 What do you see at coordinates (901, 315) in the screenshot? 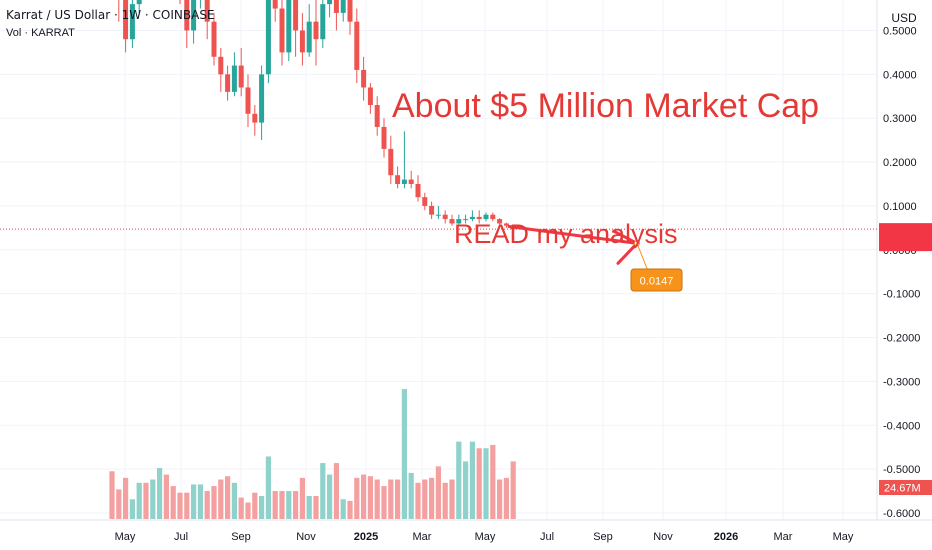
I see `last-price-value: 0.0471` at bounding box center [901, 315].